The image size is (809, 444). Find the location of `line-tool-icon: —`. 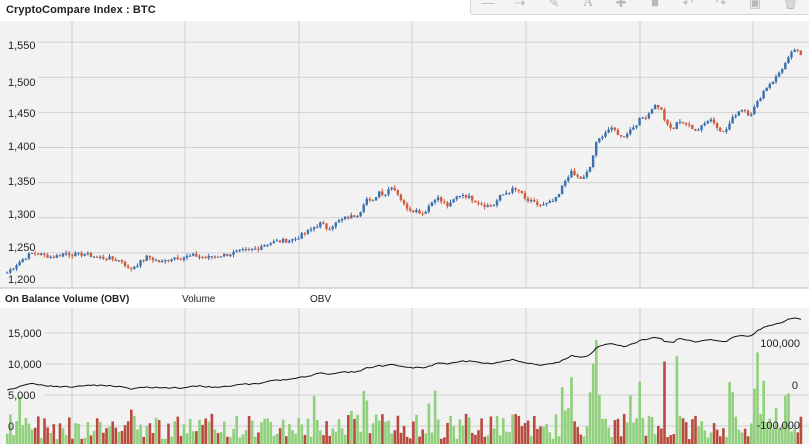

line-tool-icon: — is located at coordinates (488, 5).